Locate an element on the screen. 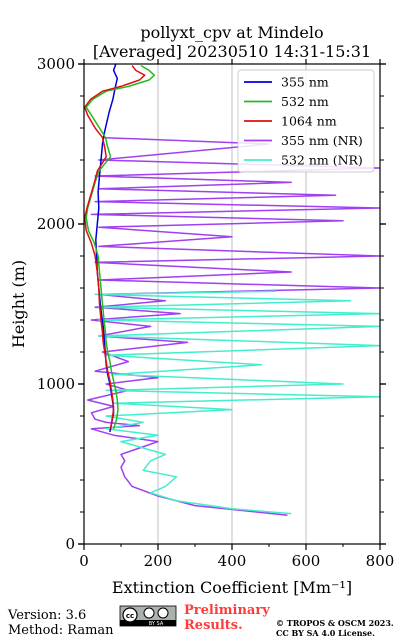  legend-box is located at coordinates (306, 121).